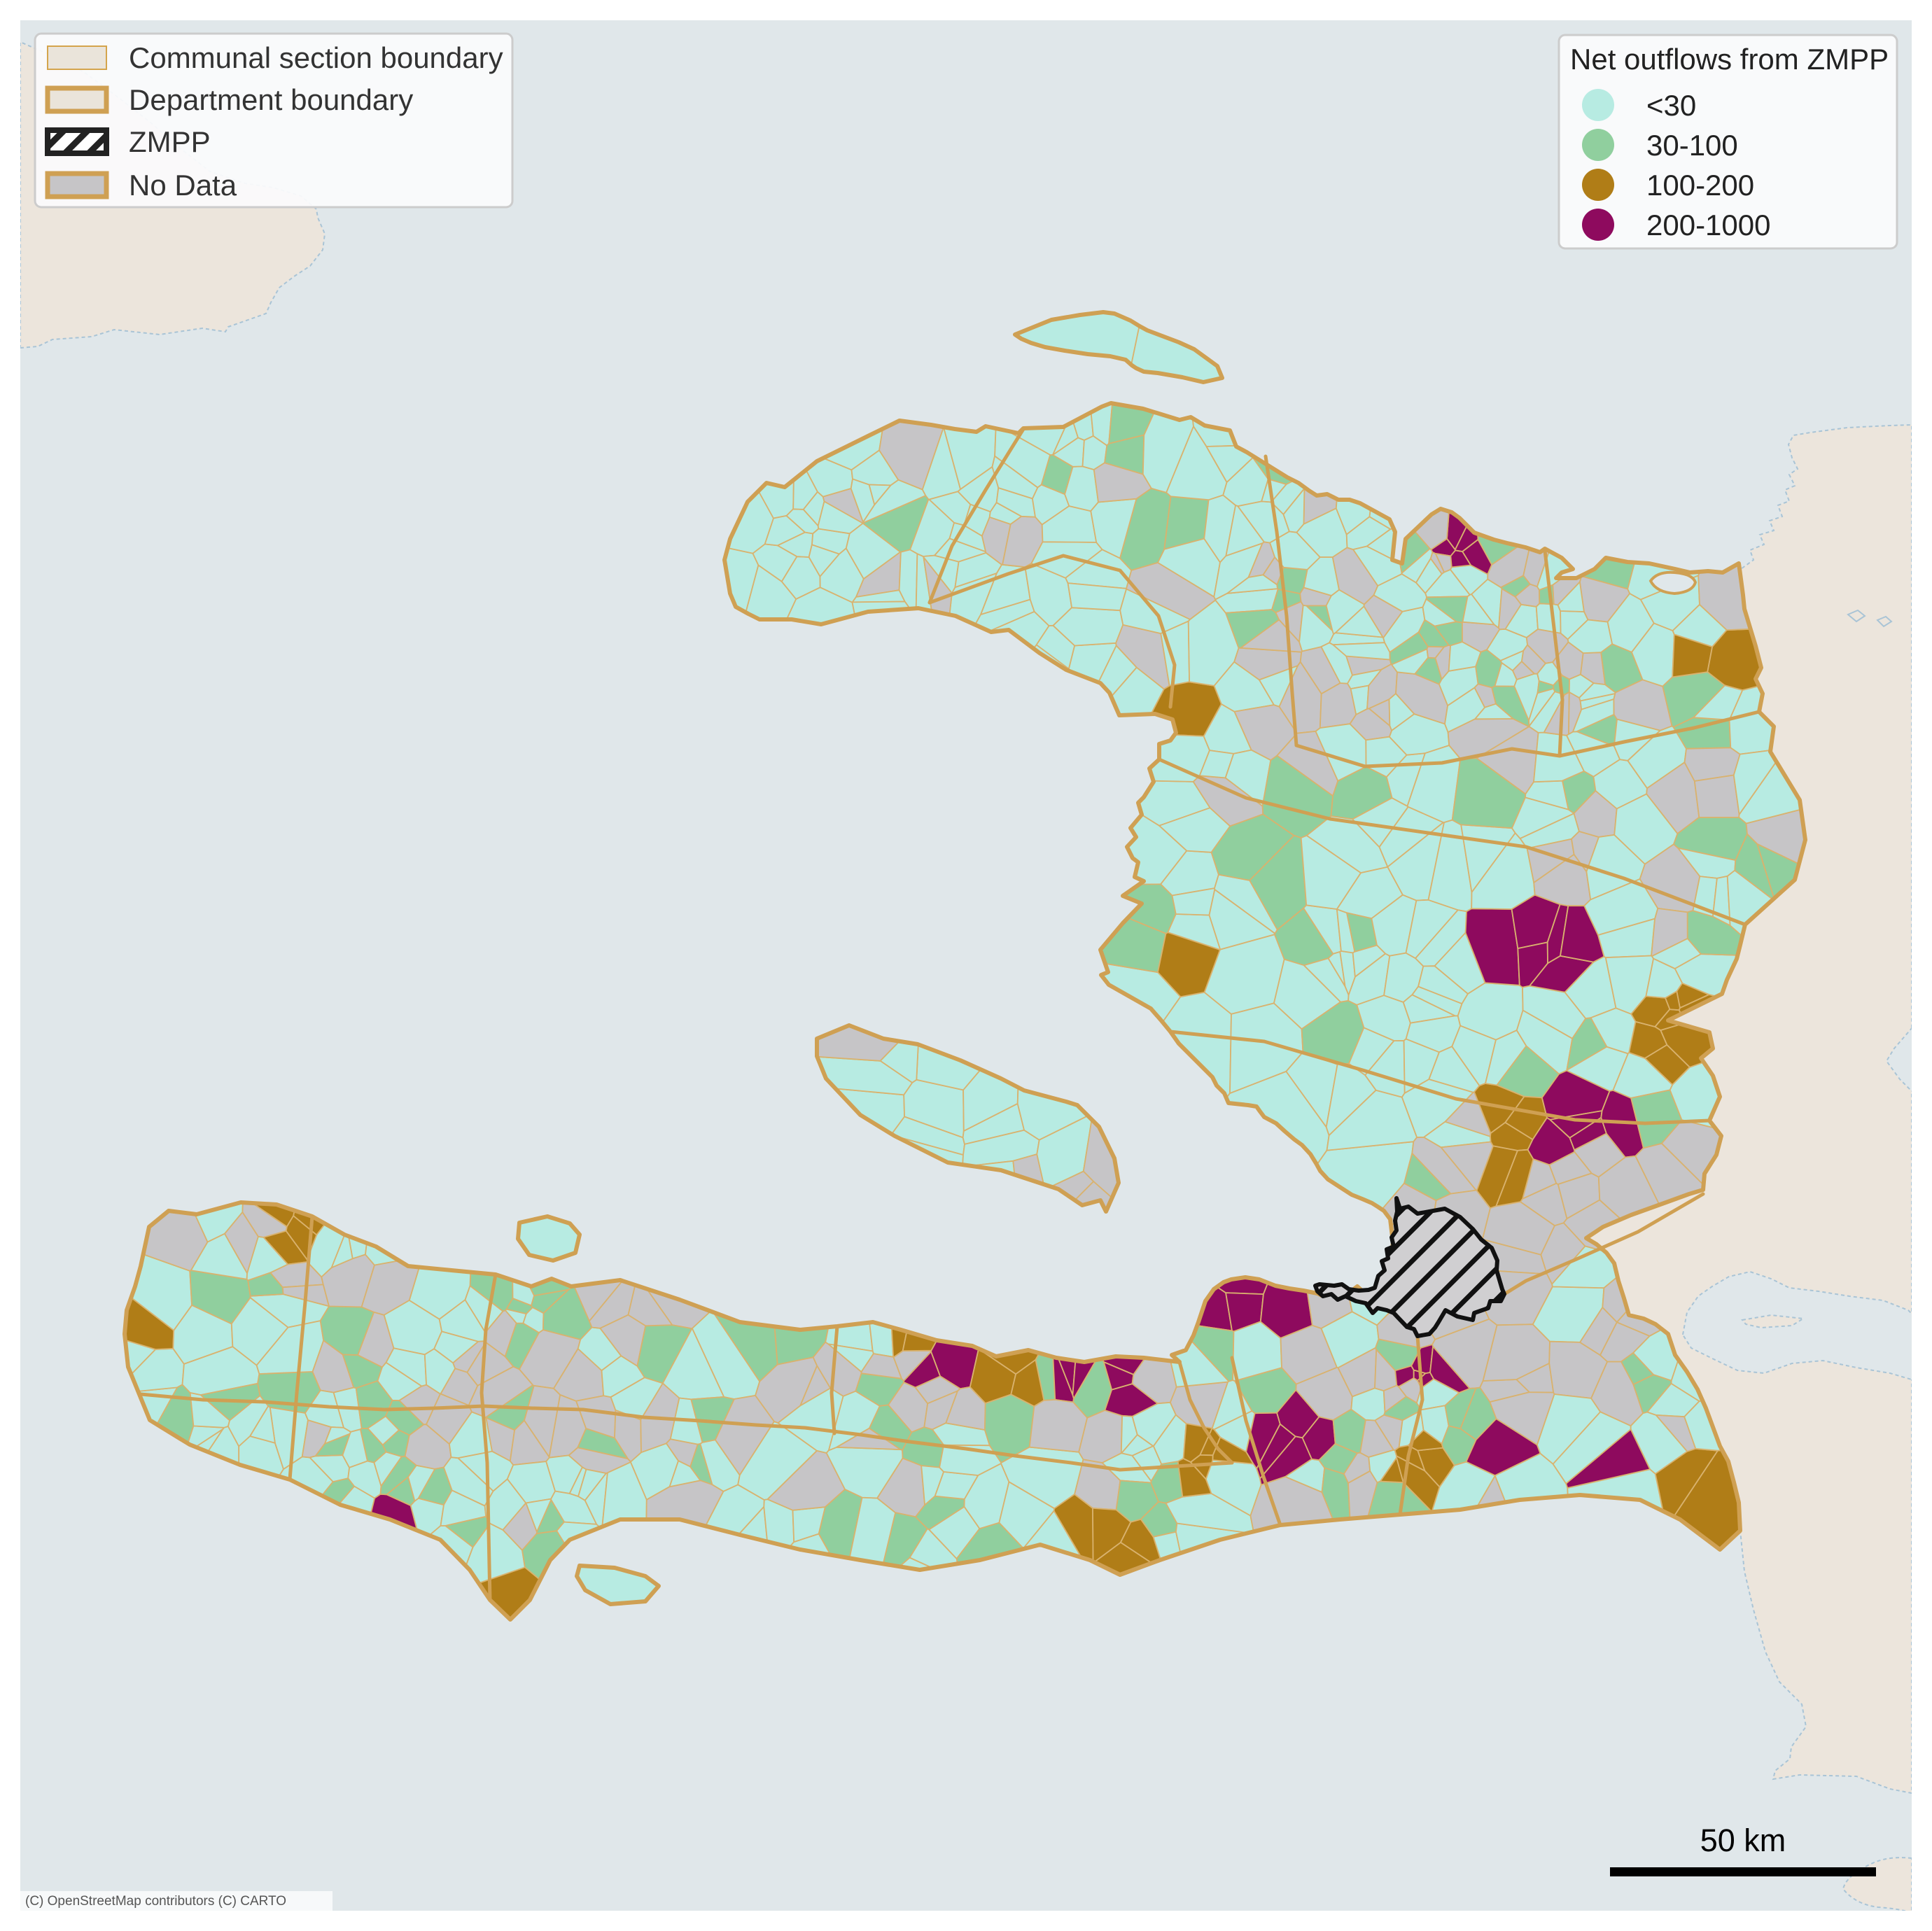 The width and height of the screenshot is (1932, 1931). Describe the element at coordinates (155, 1901) in the screenshot. I see `svg-text:(C) OpenStreetMap contributors: (C) OpenStreetMap contributors (C) CARTO` at that location.